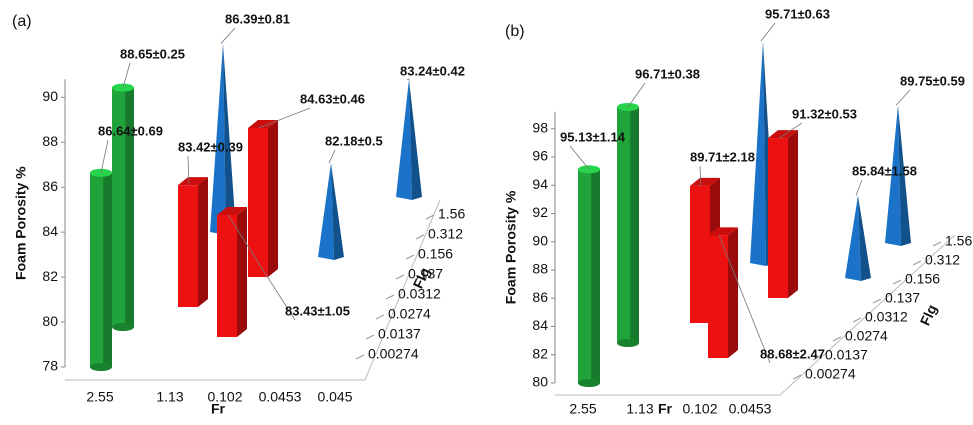  Describe the element at coordinates (354, 140) in the screenshot. I see `value-label: 82.18±0.5` at that location.